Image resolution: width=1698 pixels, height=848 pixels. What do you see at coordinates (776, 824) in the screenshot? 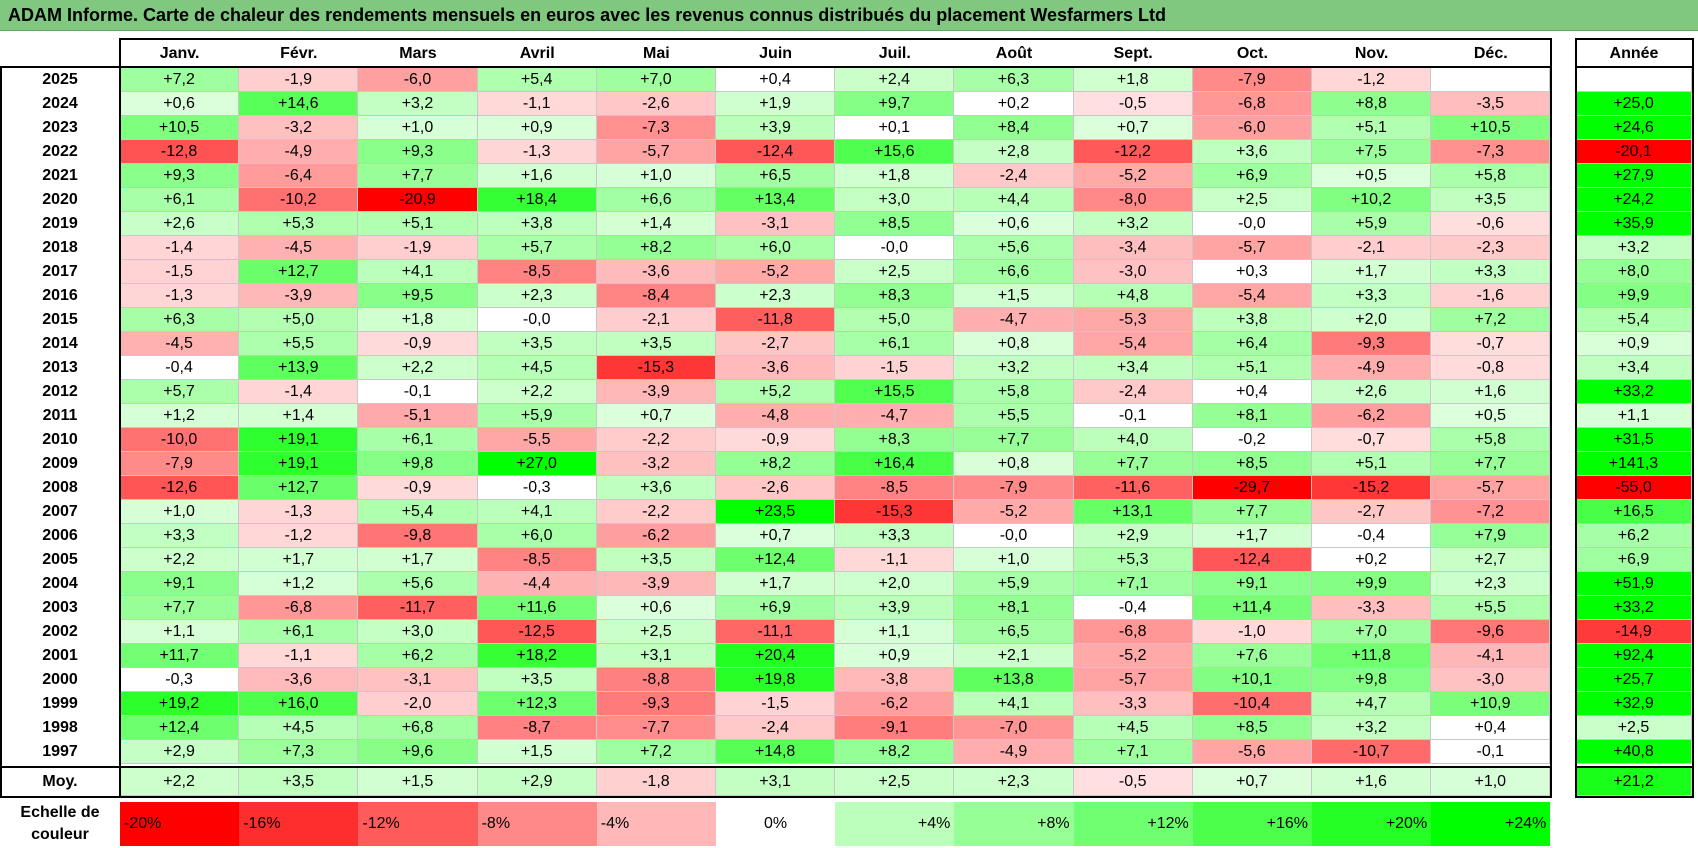
I see `color-scale-step: 0%` at bounding box center [776, 824].